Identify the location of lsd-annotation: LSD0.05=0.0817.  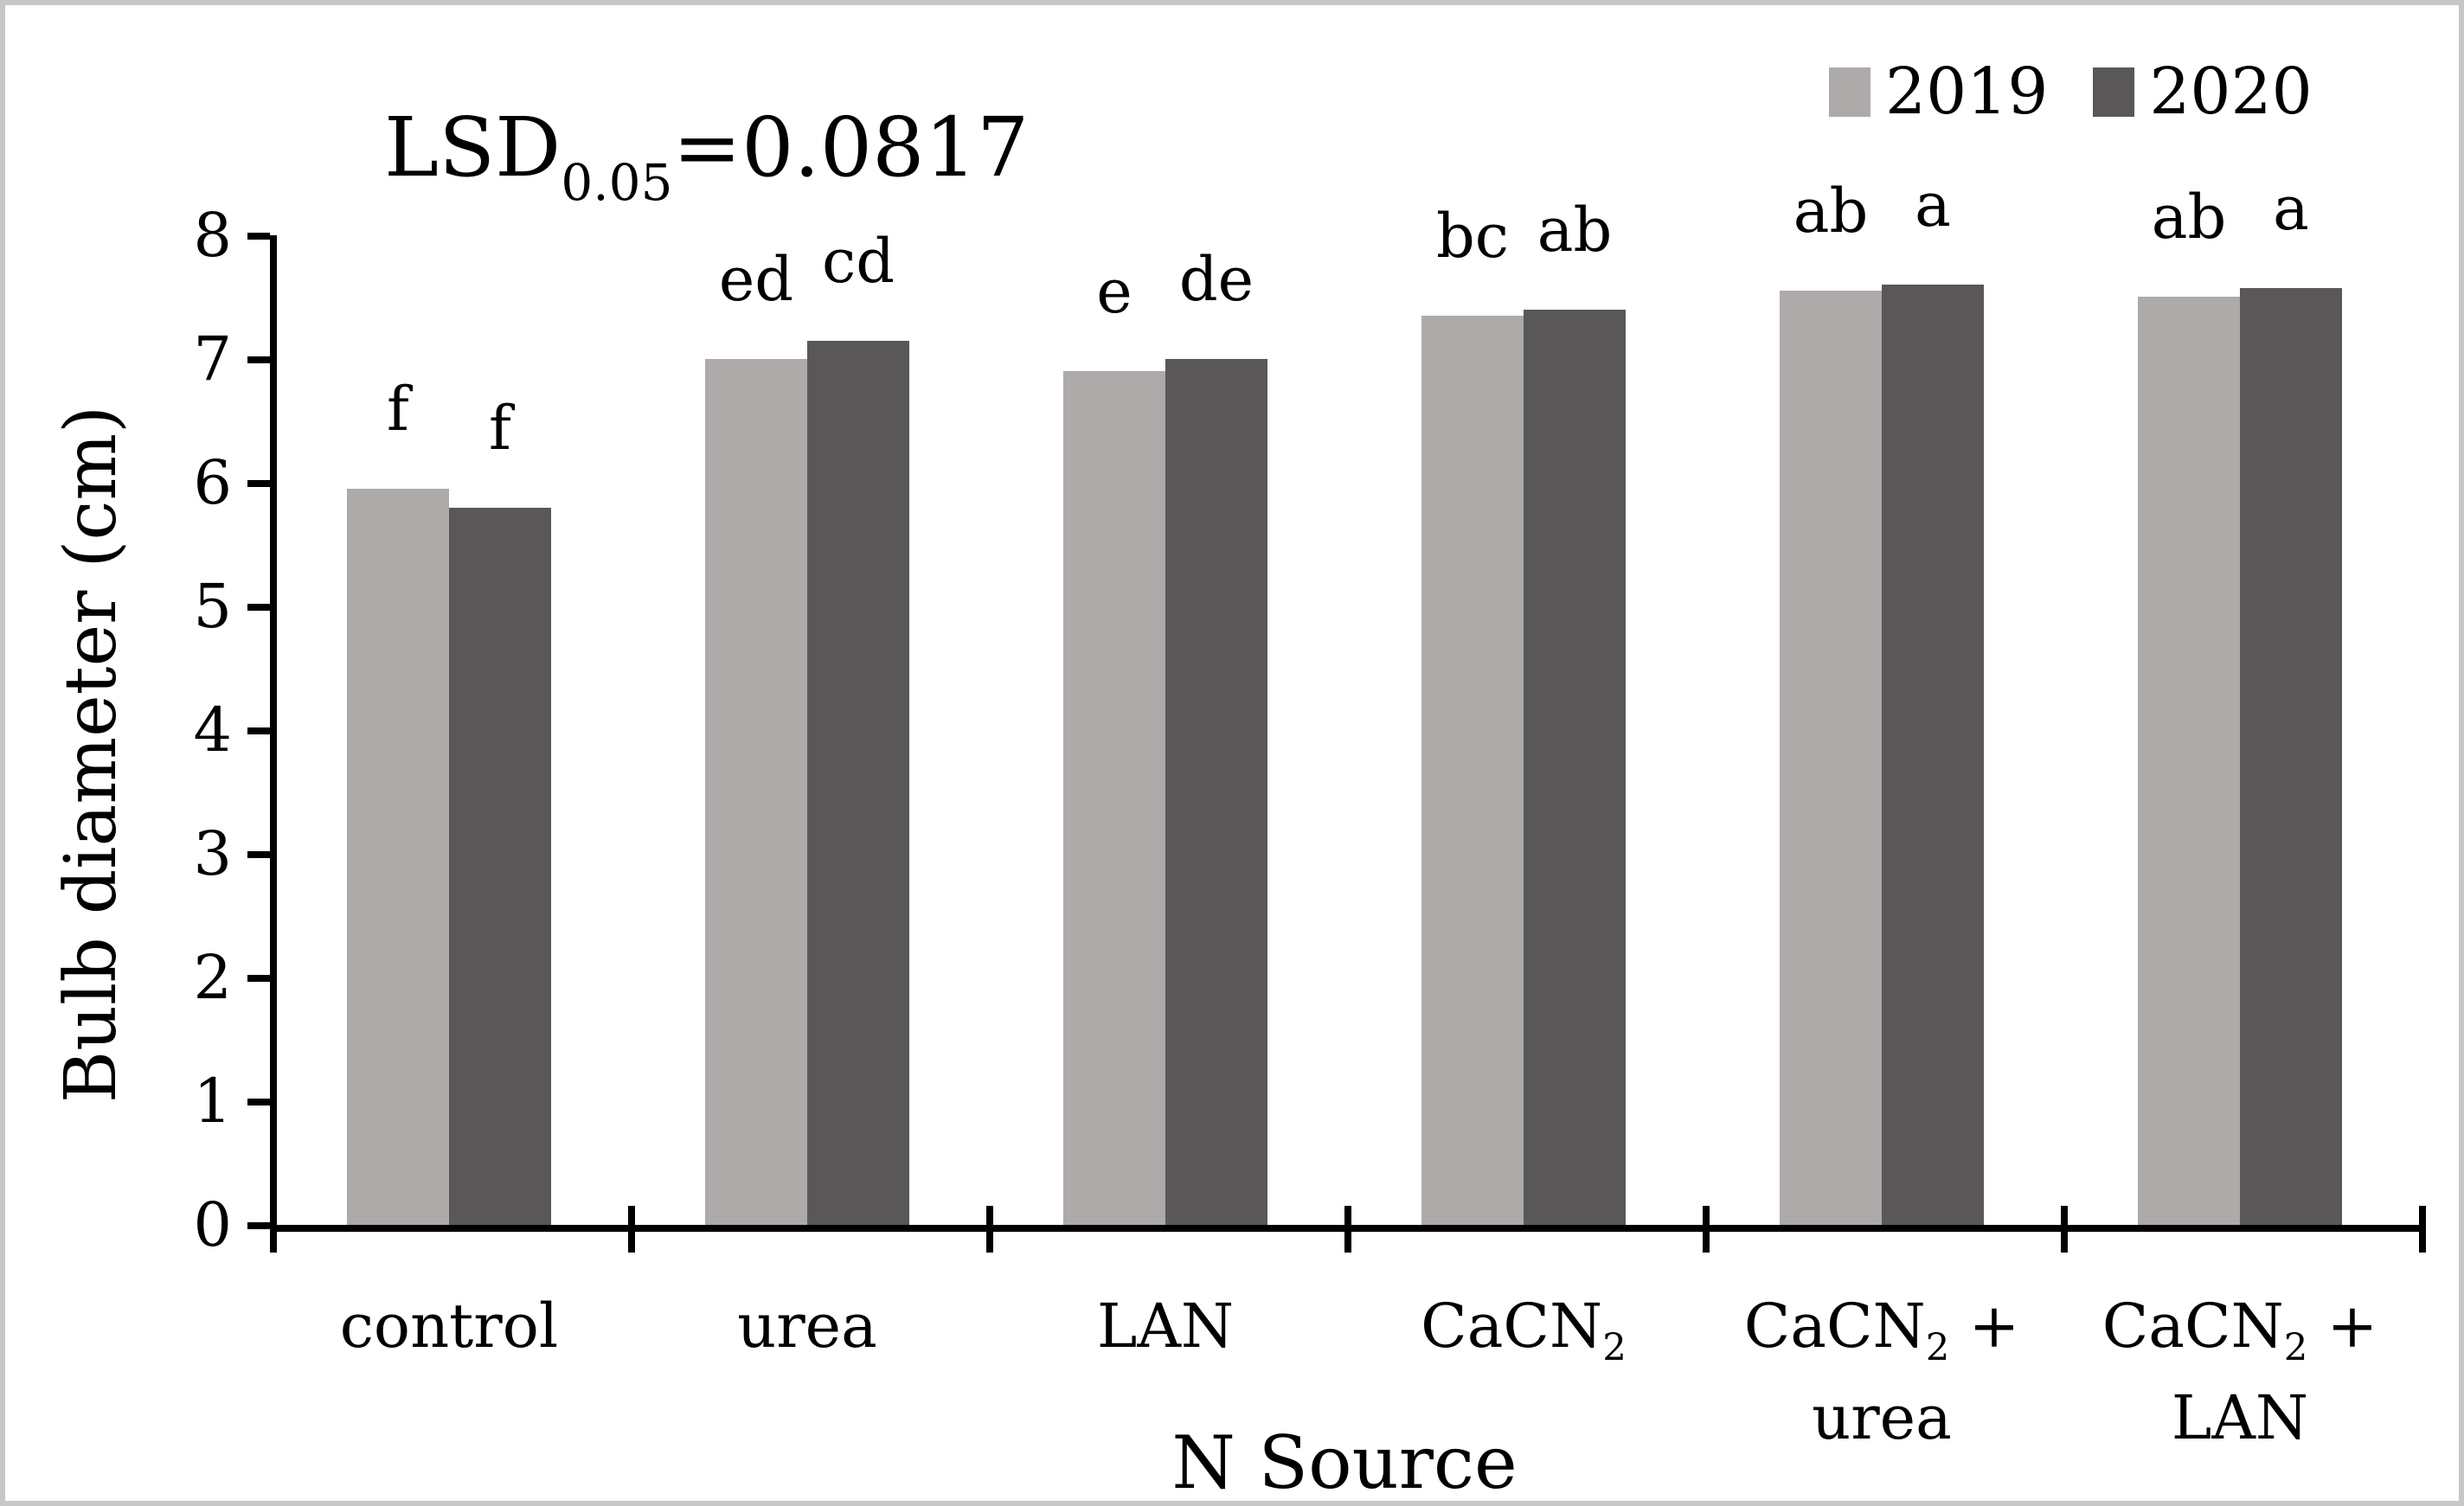
(707, 166).